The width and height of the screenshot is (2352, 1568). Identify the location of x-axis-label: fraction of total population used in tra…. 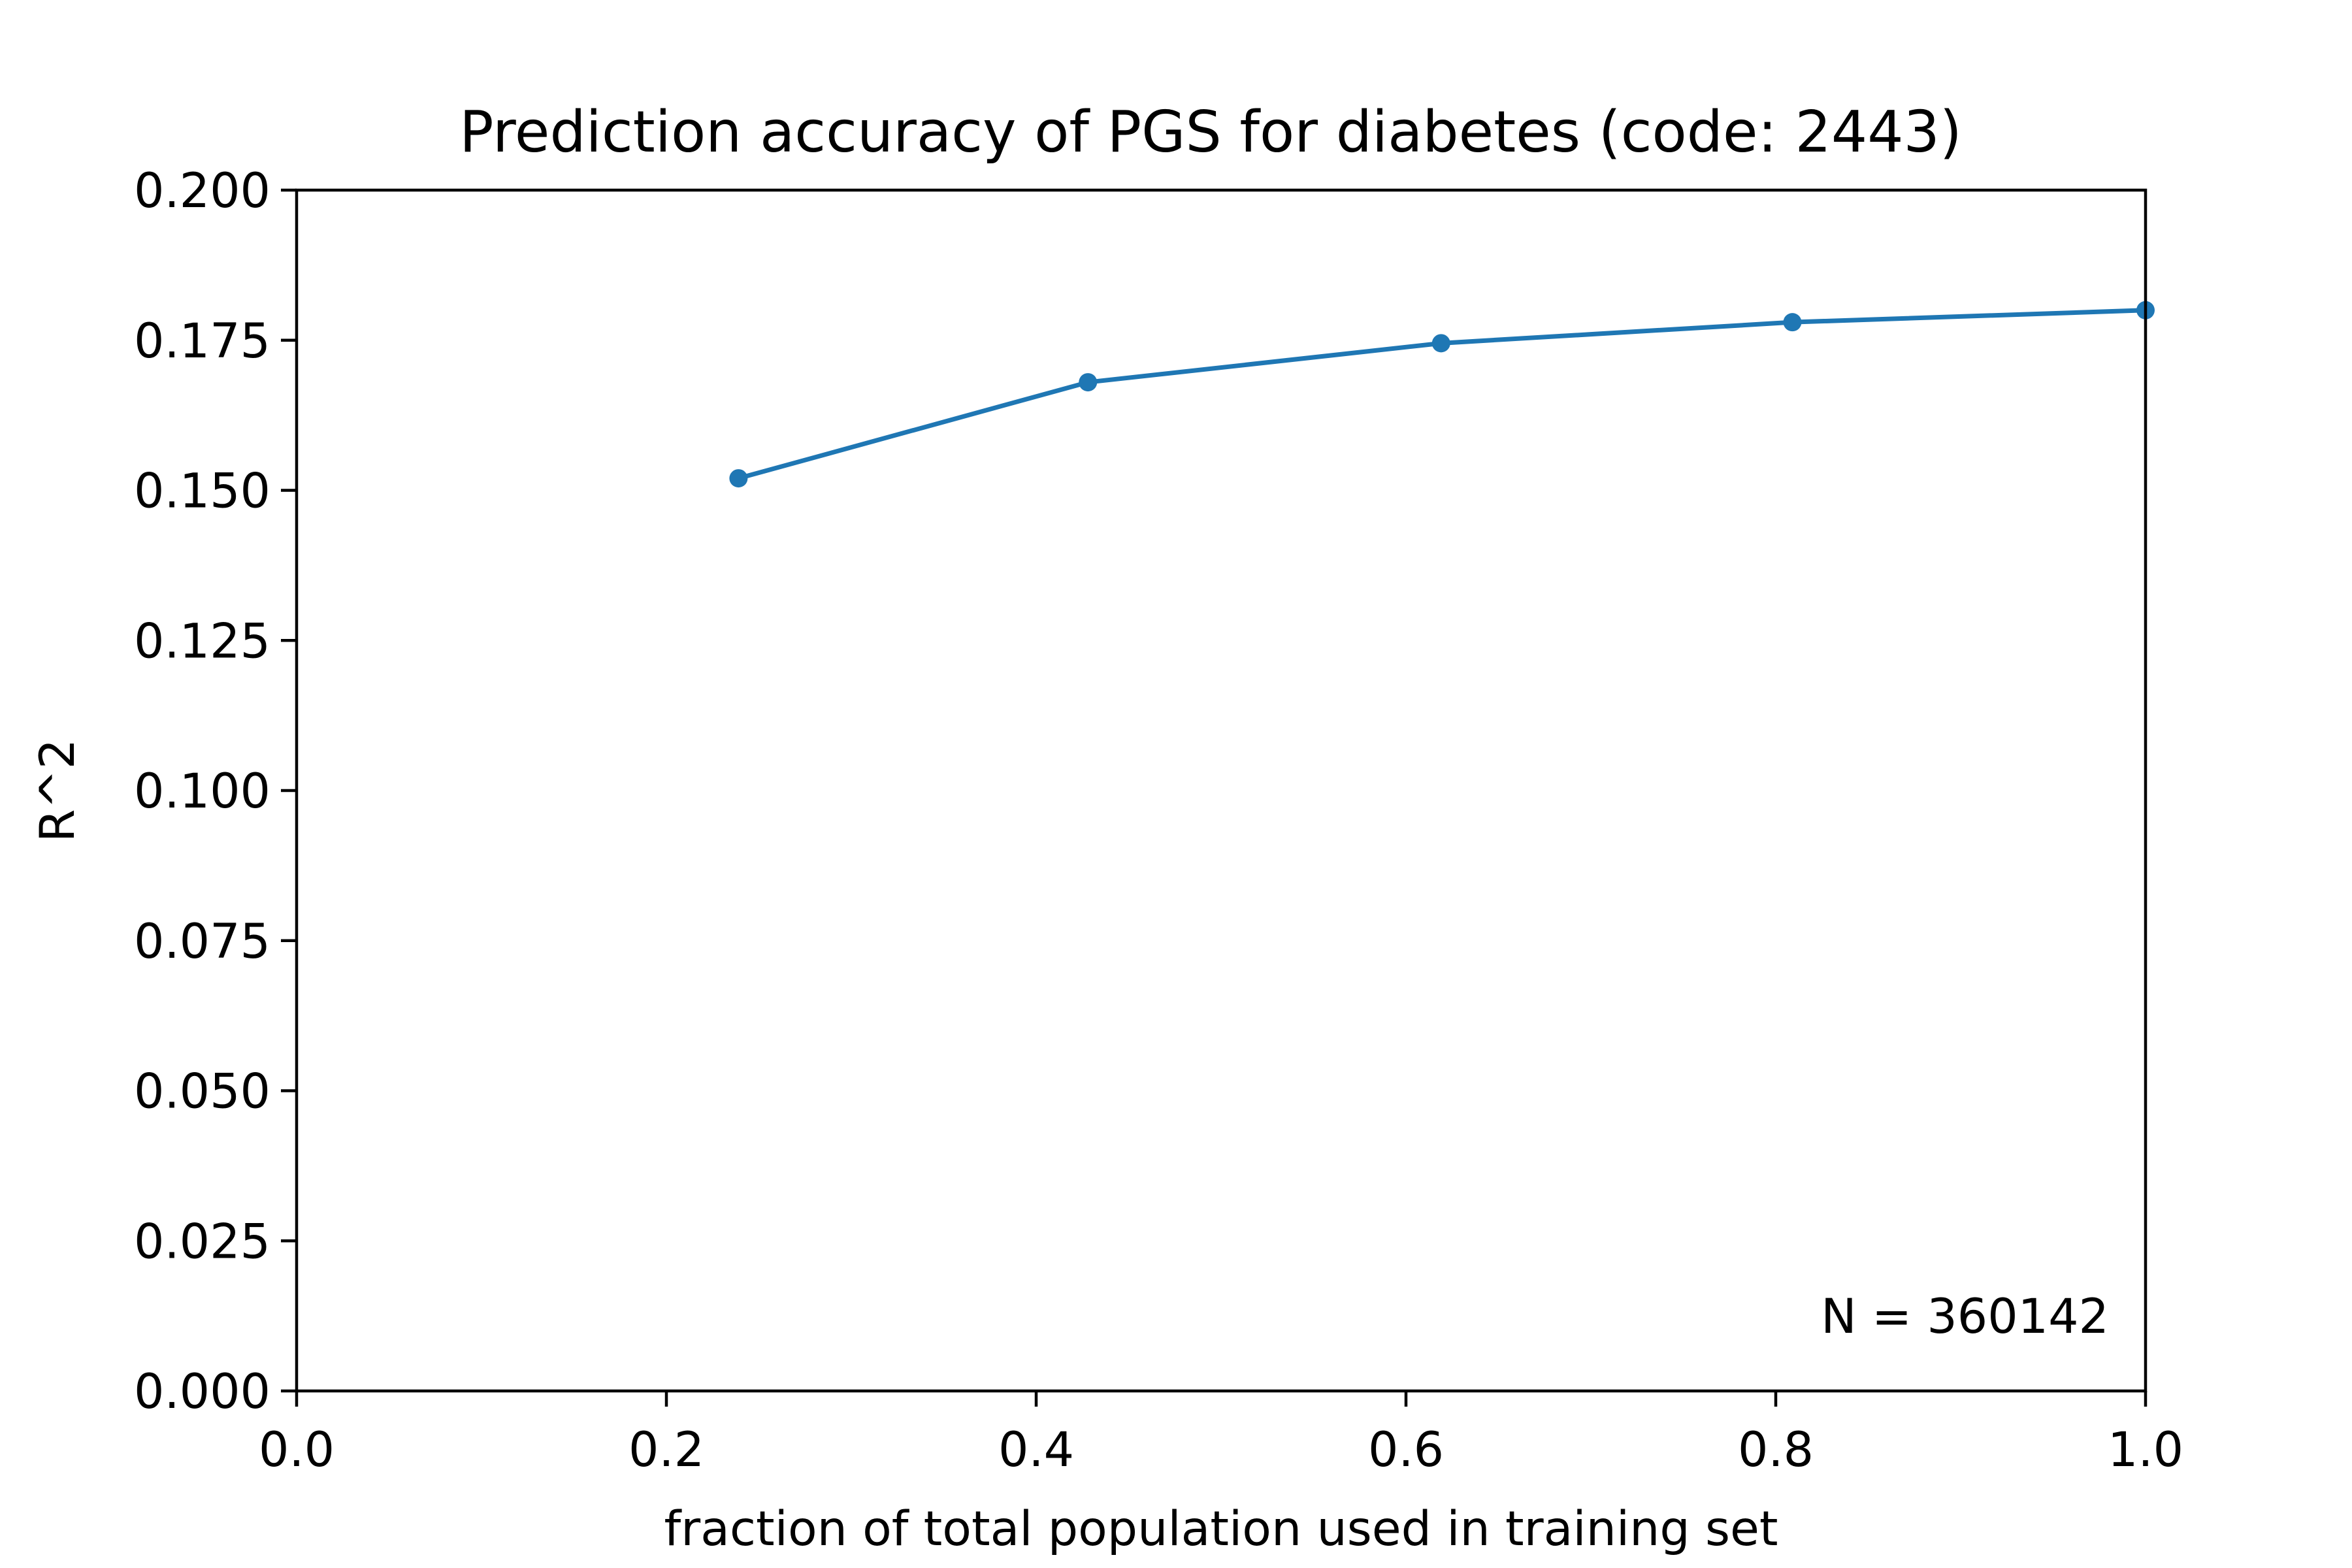
(1221, 1529).